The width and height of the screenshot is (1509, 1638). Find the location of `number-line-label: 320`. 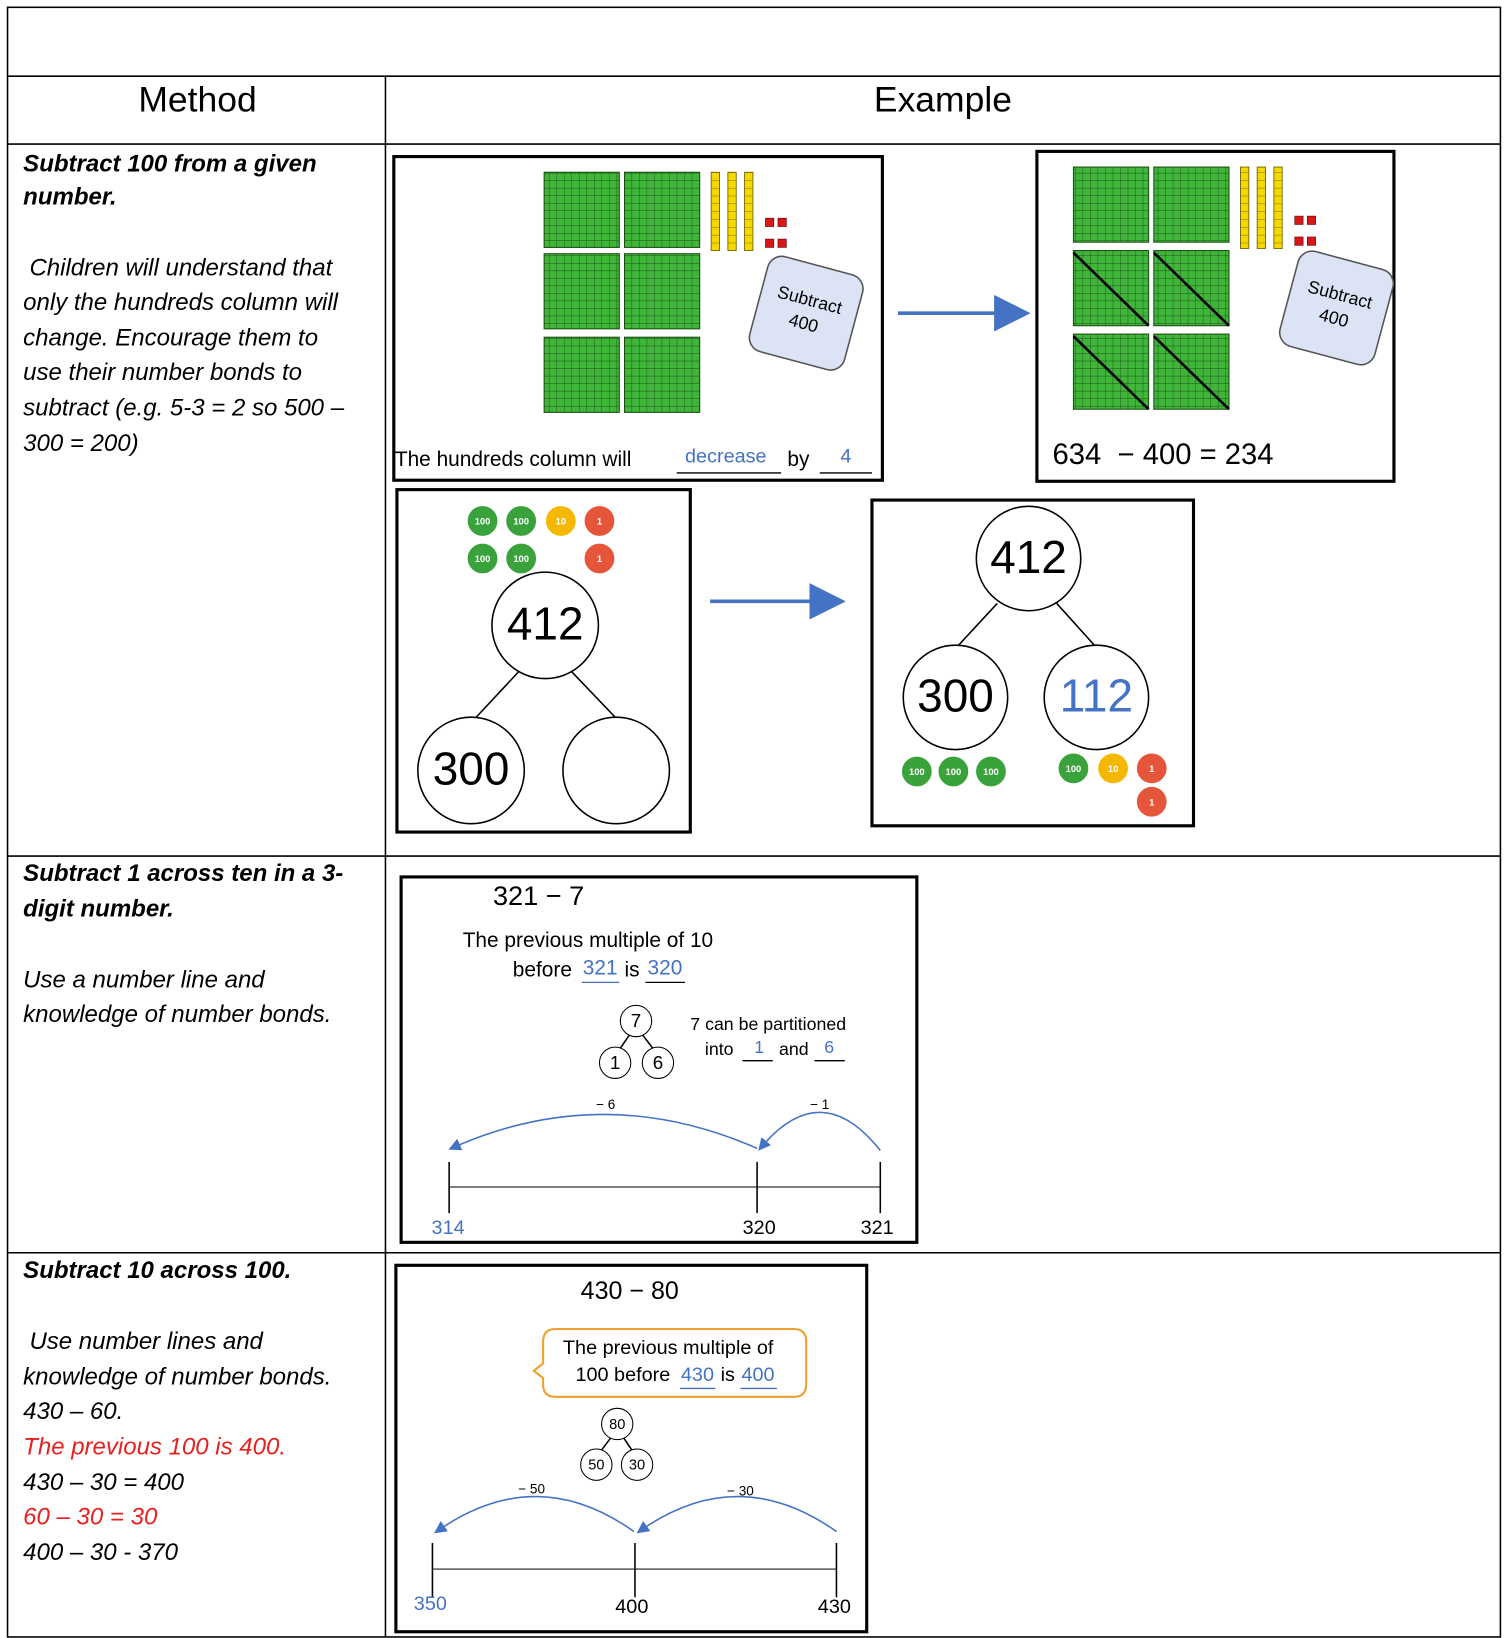

number-line-label: 320 is located at coordinates (759, 1228).